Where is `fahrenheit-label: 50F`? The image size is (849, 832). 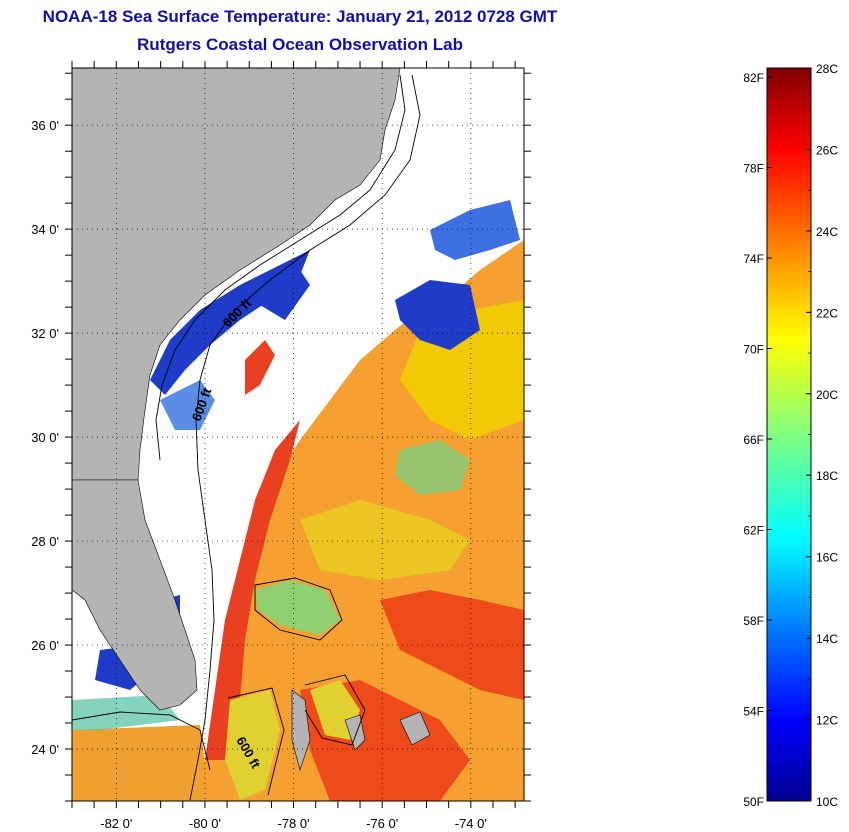
fahrenheit-label: 50F is located at coordinates (753, 802).